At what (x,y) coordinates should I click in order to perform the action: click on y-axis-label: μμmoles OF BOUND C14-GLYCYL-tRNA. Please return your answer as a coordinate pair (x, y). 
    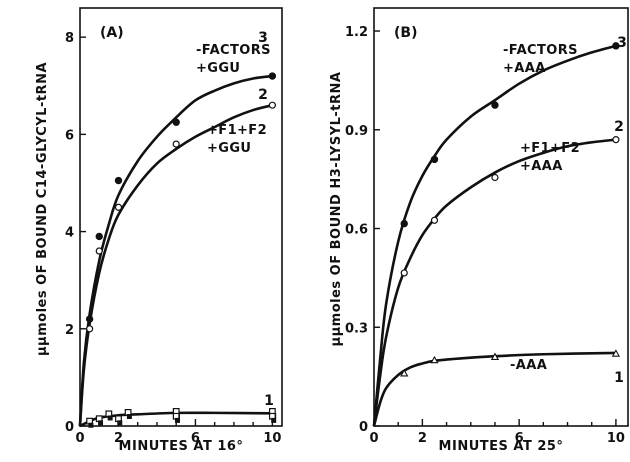
    Looking at the image, I should click on (42, 209).